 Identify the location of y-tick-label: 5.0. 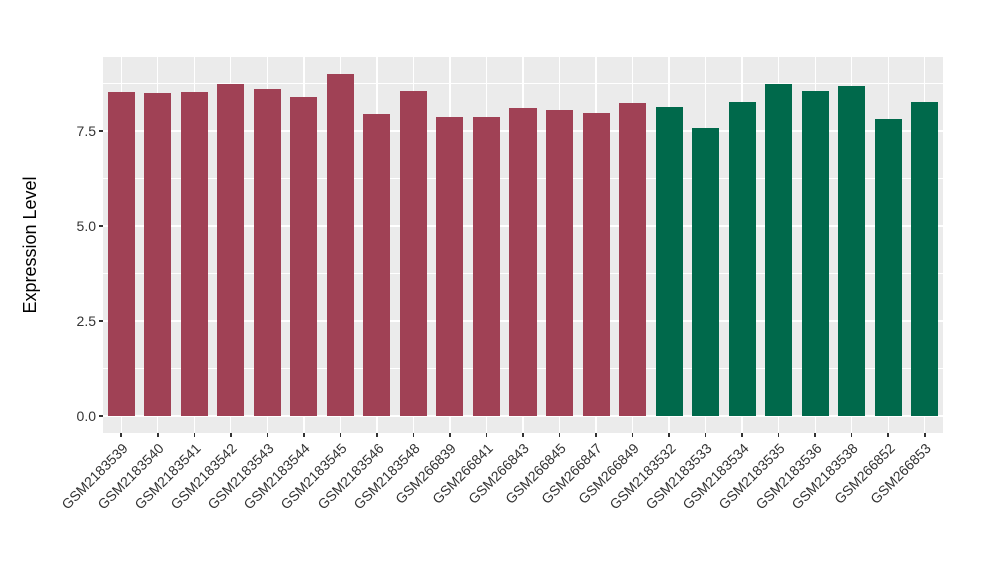
(86, 226).